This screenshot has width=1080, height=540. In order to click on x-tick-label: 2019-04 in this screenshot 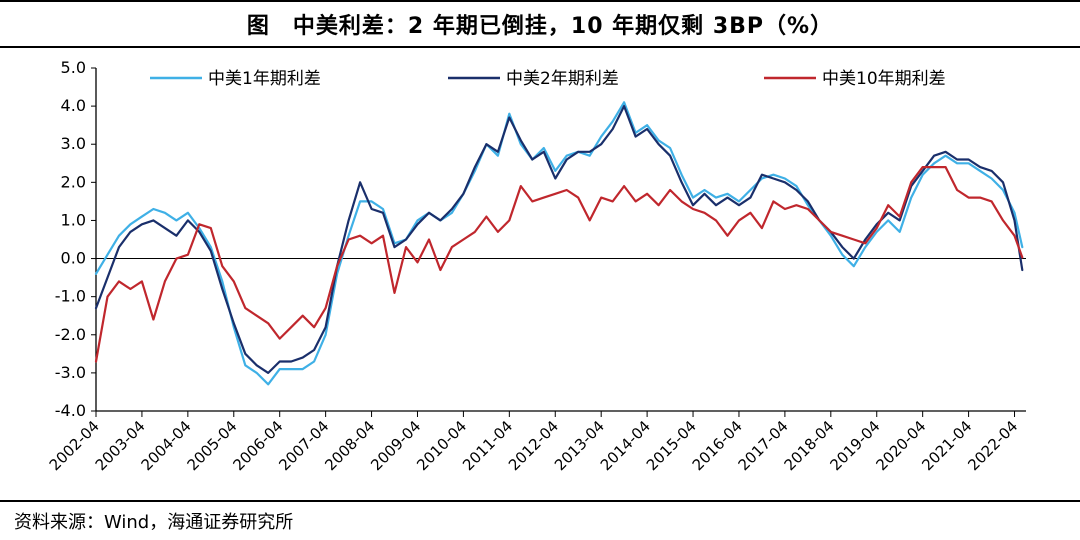, I will do `click(855, 445)`.